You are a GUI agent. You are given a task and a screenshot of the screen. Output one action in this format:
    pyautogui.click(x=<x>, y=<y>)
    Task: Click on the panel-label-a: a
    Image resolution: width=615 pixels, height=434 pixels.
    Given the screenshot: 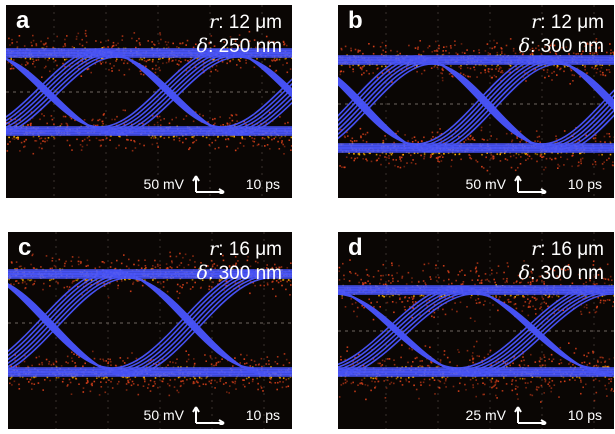 What is the action you would take?
    pyautogui.click(x=23, y=20)
    